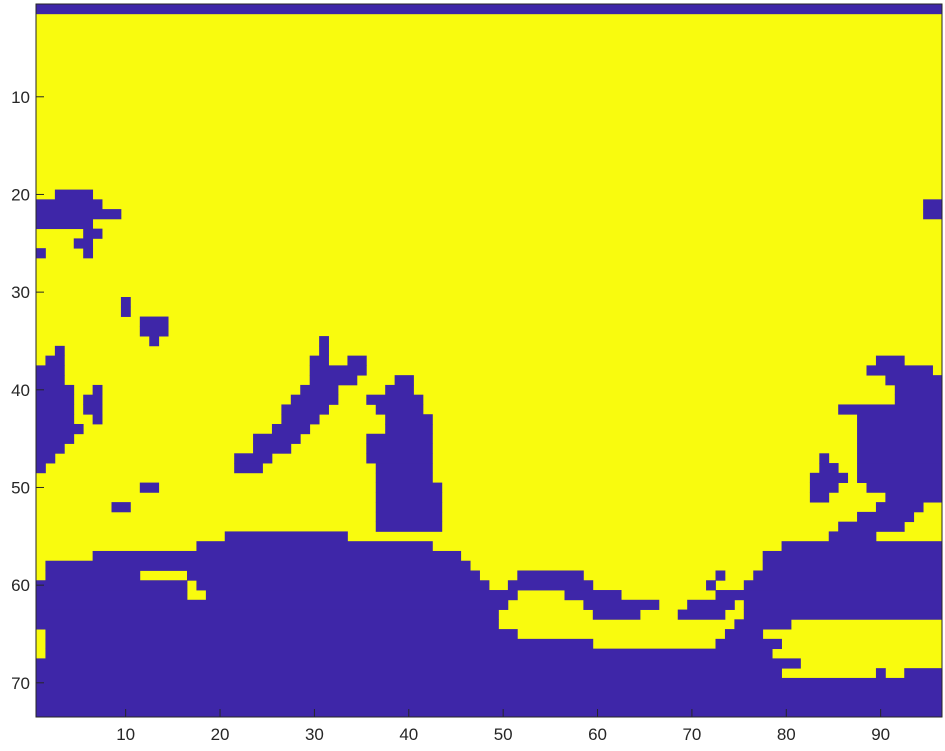  I want to click on y-tick-label: 40, so click(20, 390).